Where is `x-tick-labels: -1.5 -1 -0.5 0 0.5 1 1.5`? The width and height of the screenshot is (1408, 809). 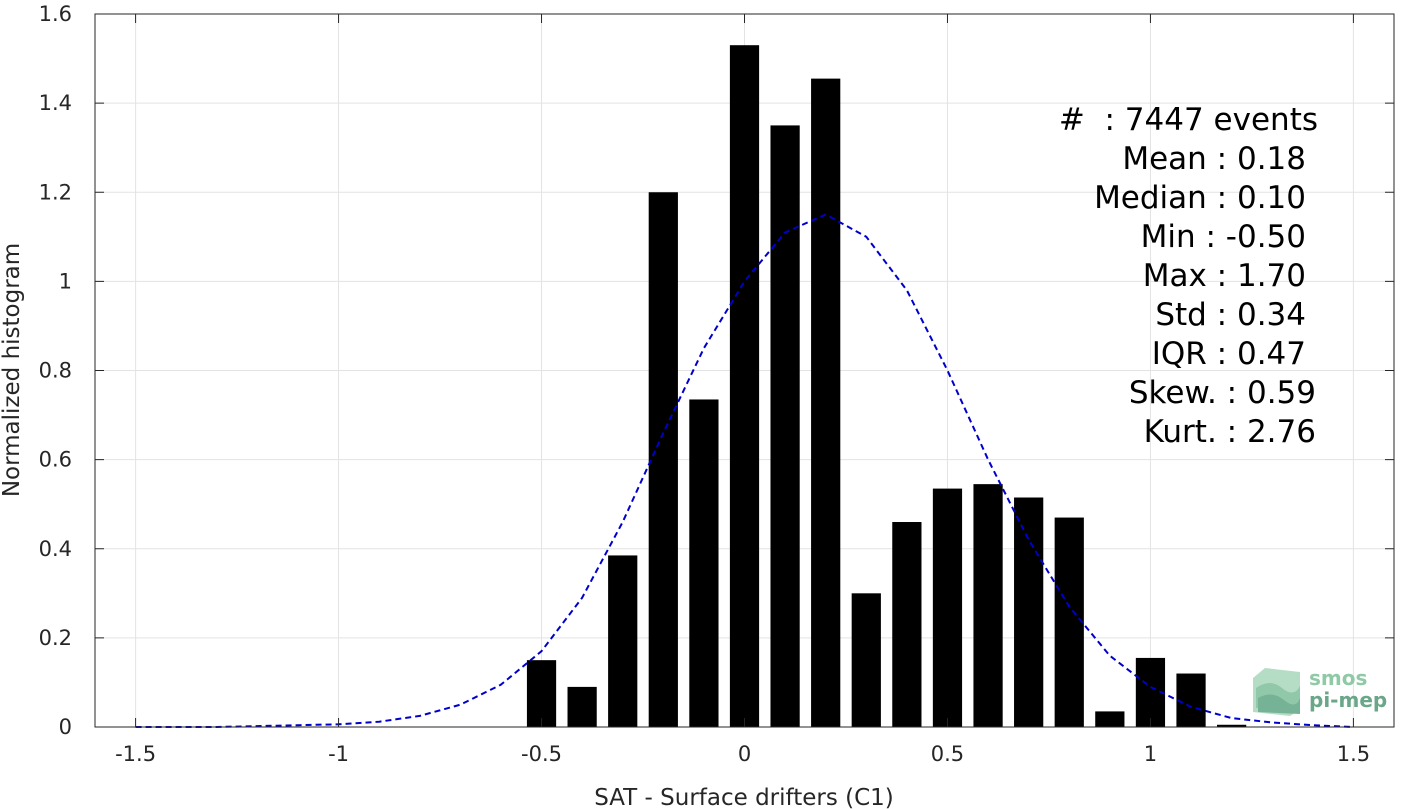
x-tick-labels: -1.5 -1 -0.5 0 0.5 1 1.5 is located at coordinates (742, 754).